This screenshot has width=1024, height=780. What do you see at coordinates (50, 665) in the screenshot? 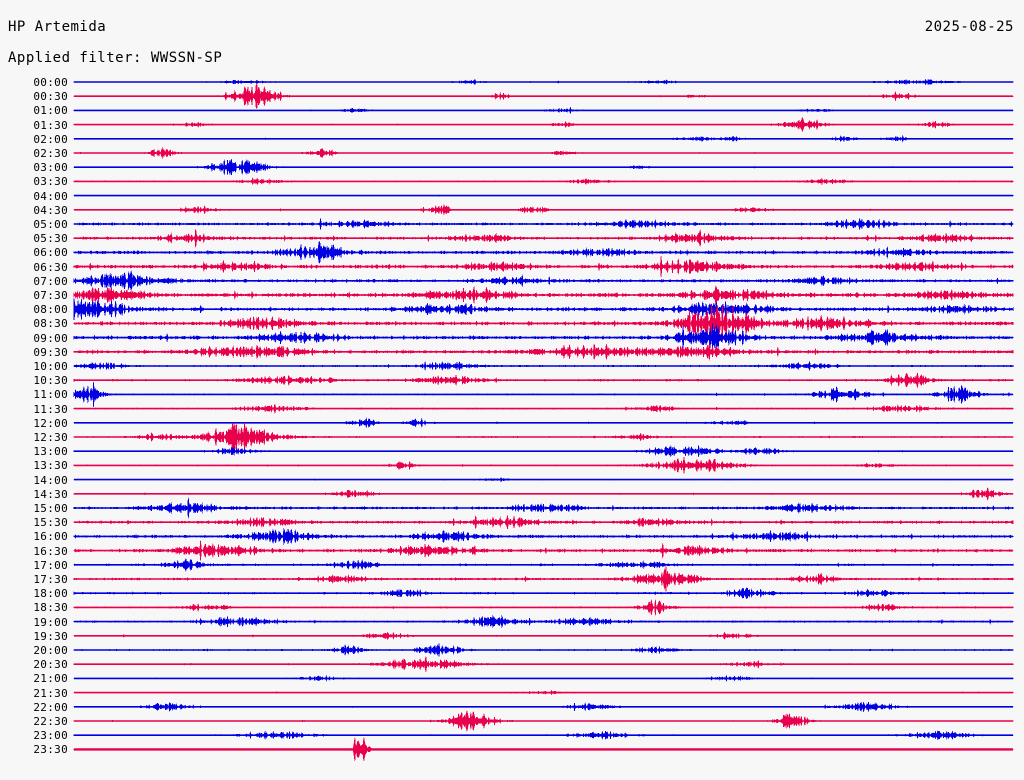
I see `time-tick-label: 20:30` at bounding box center [50, 665].